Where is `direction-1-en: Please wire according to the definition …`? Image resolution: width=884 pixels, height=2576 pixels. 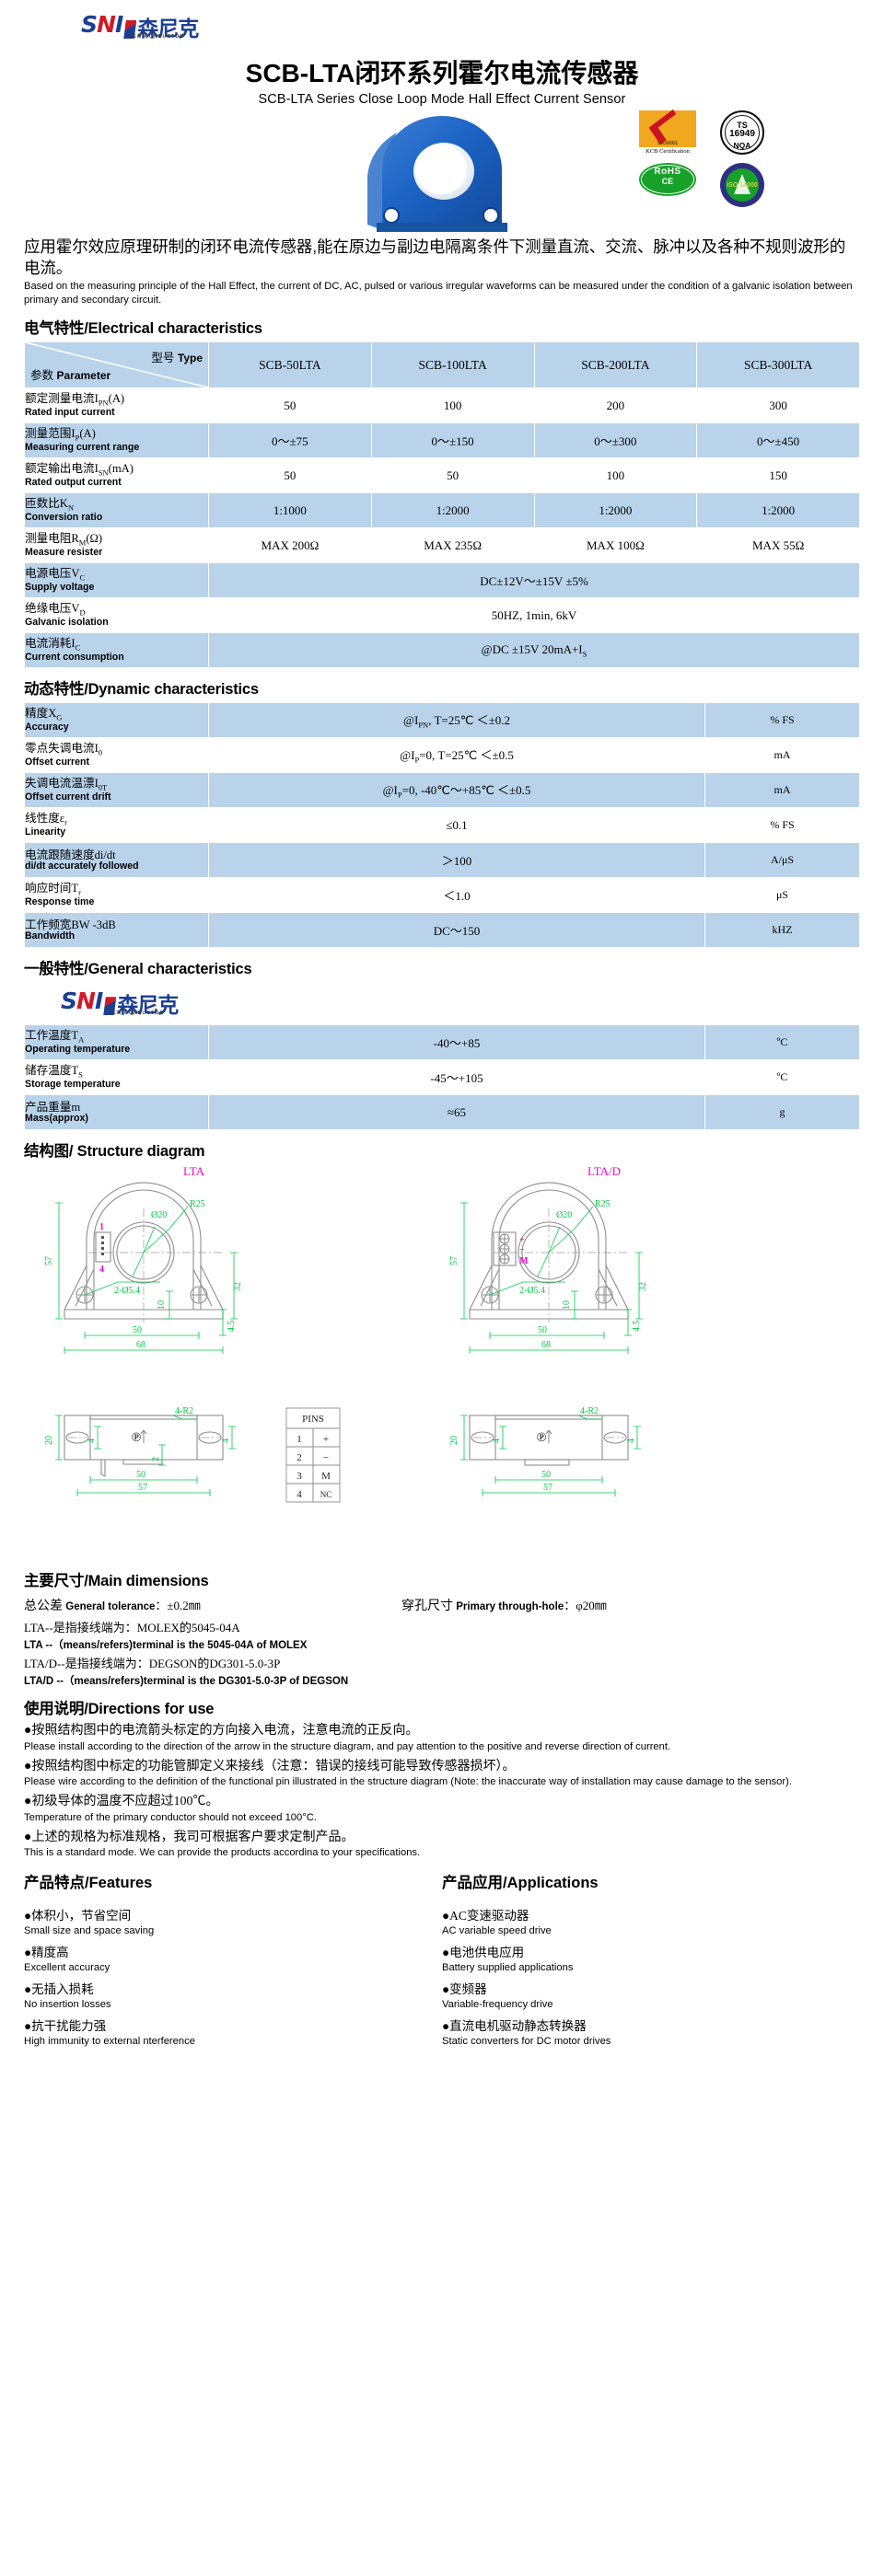
direction-1-en: Please wire according to the definition … is located at coordinates (408, 1782).